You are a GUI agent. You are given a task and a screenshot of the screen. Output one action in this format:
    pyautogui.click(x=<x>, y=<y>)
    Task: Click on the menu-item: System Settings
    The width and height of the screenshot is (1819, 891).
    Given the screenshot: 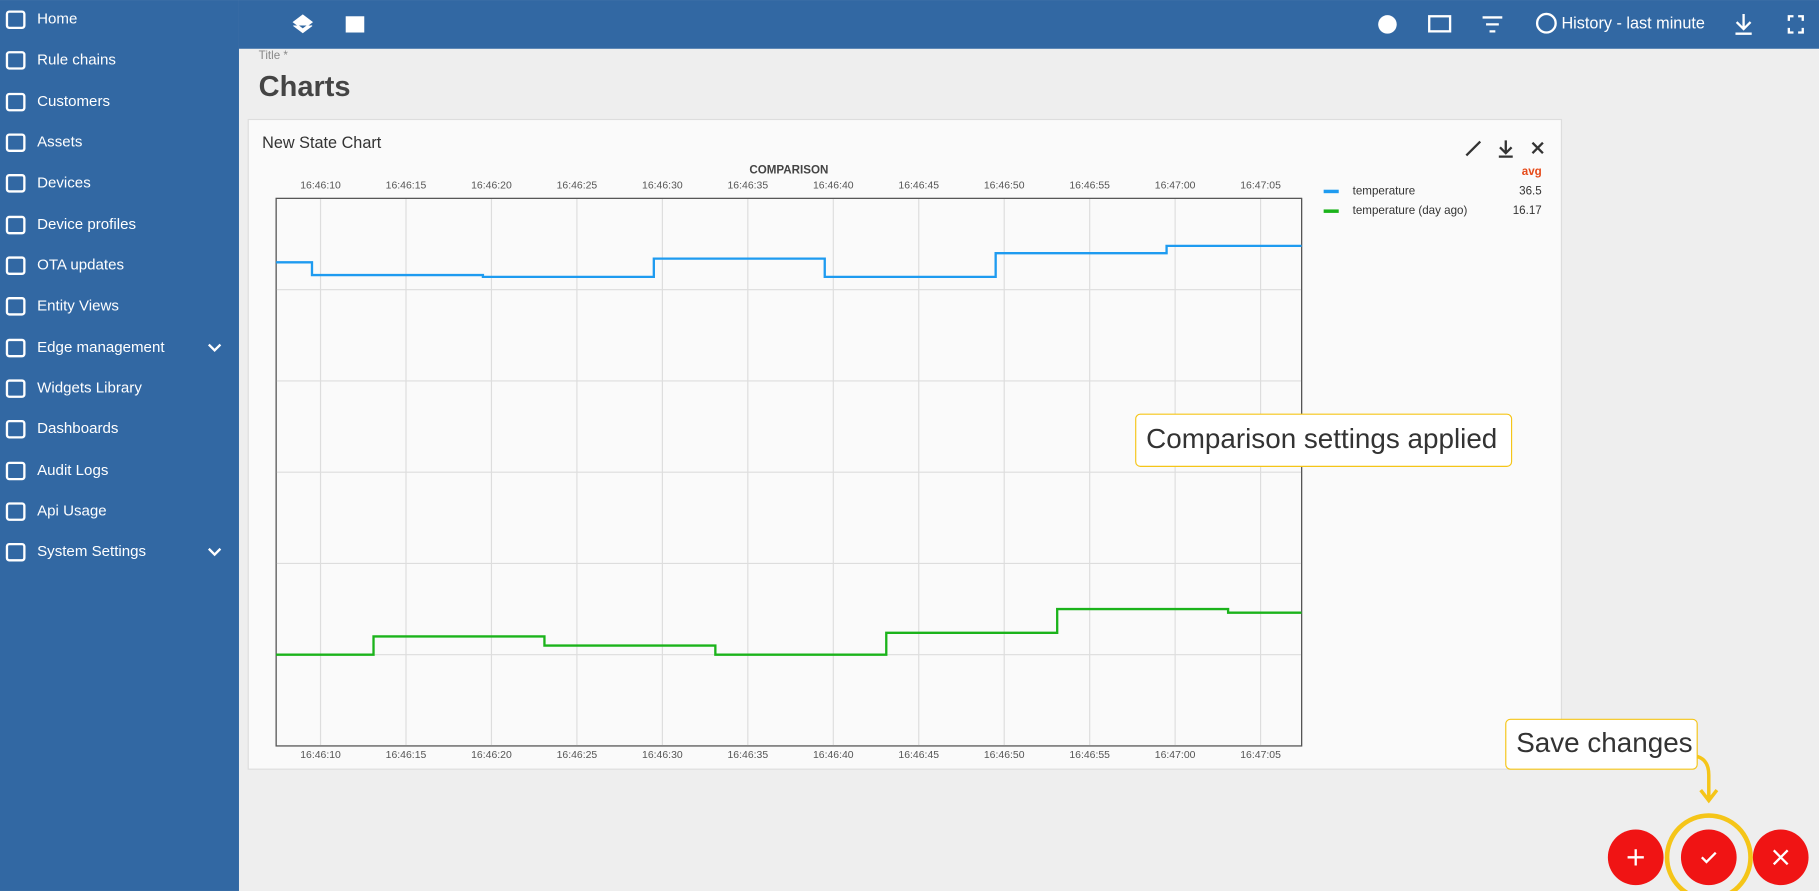 What is the action you would take?
    pyautogui.click(x=91, y=551)
    